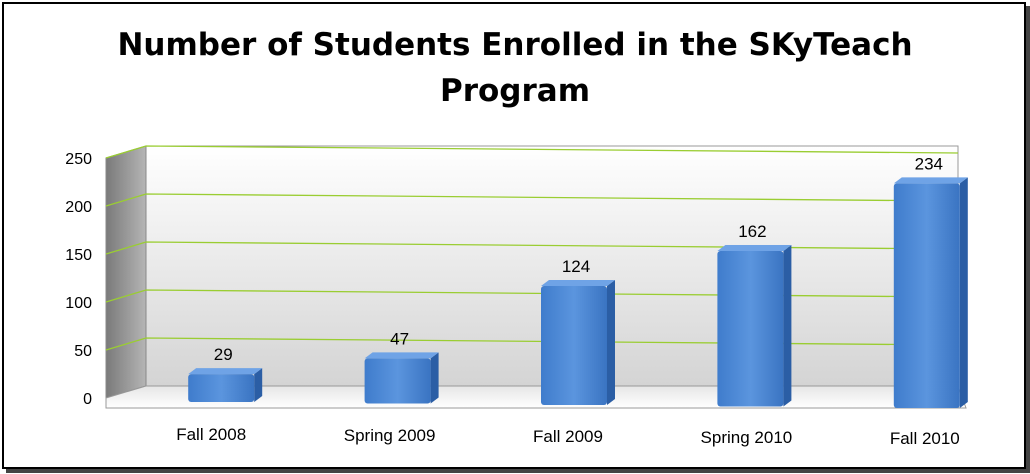  I want to click on y-tick-label: 0, so click(87, 399).